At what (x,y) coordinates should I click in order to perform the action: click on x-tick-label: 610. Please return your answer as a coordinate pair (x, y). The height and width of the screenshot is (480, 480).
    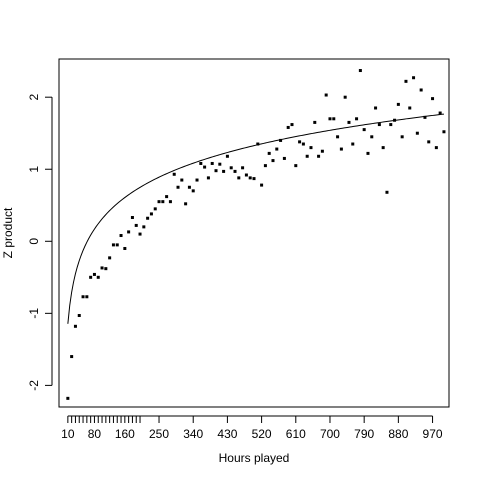
    Looking at the image, I should click on (296, 434).